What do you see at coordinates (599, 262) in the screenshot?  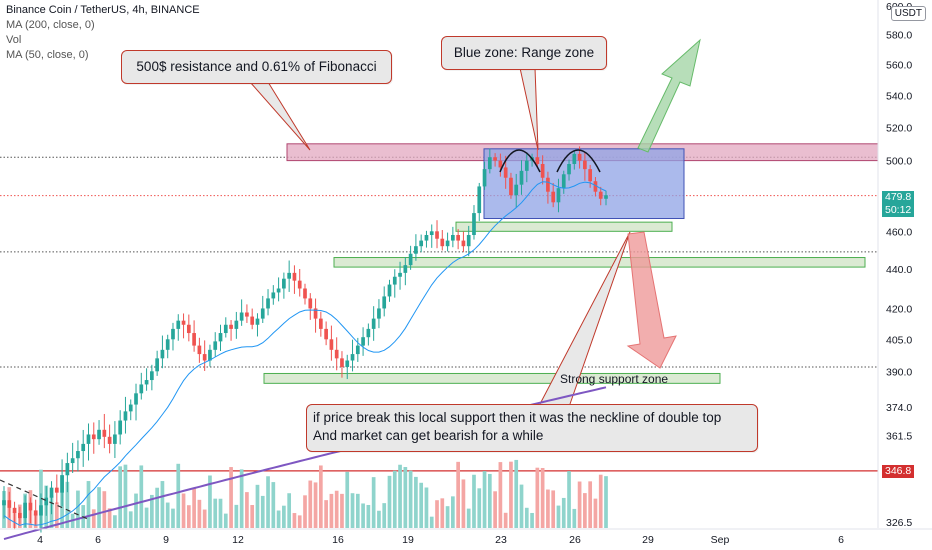 I see `local-support-zone` at bounding box center [599, 262].